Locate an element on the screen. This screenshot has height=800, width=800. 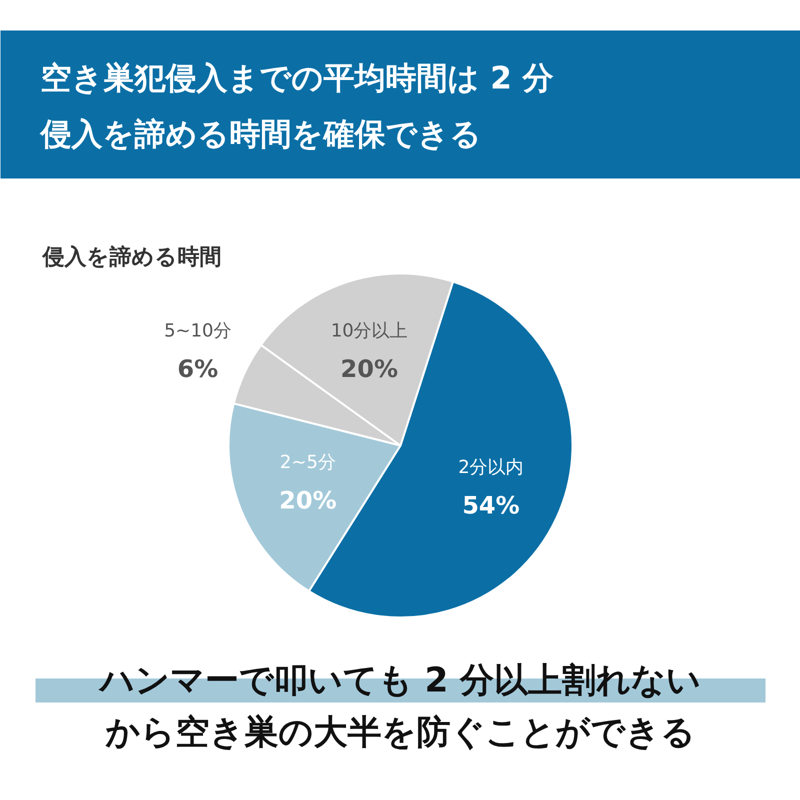
chart-title: 空き巣犯侵入までの平均時間は 2 分侵入を諦める時間を確保できる is located at coordinates (297, 106).